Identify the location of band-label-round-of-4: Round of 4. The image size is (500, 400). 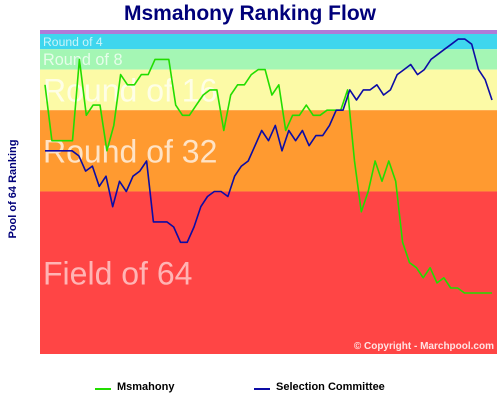
(73, 42).